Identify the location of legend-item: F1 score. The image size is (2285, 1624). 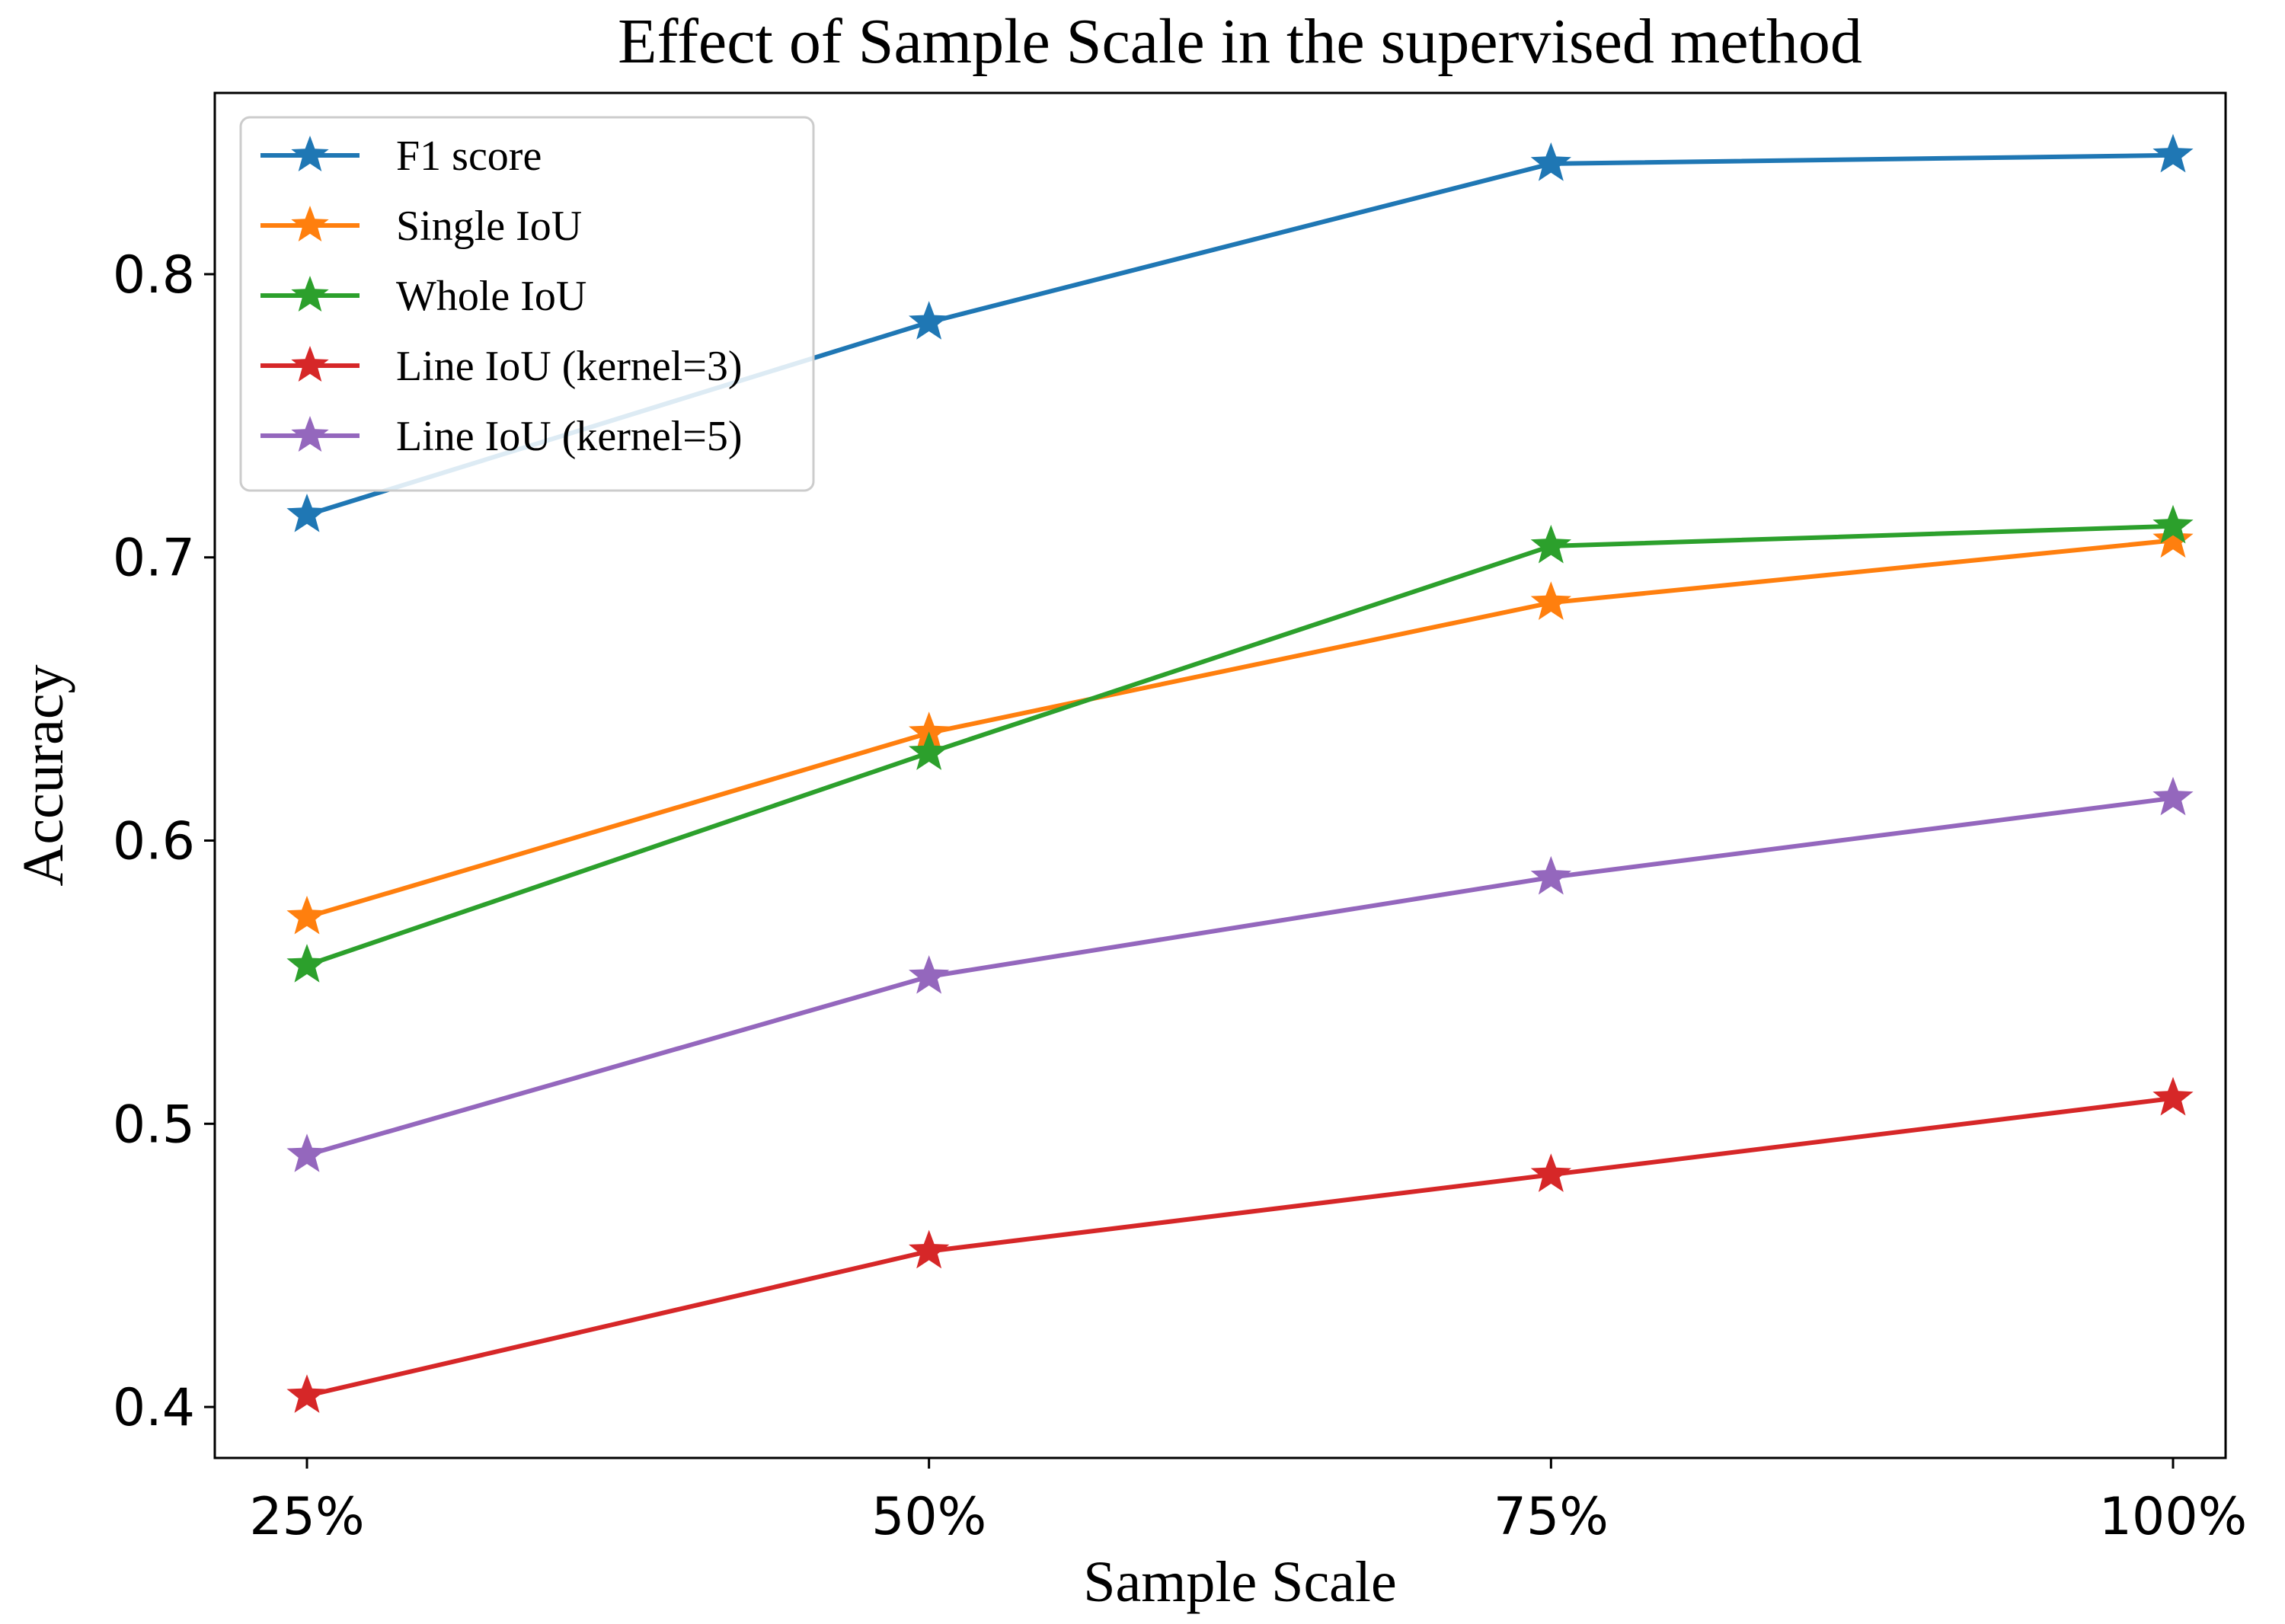
(401, 156).